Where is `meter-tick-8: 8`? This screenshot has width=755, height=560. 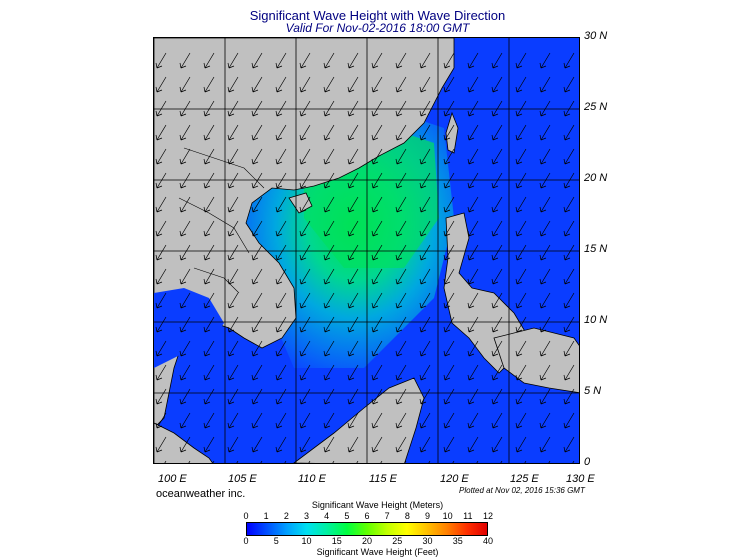 meter-tick-8: 8 is located at coordinates (407, 516).